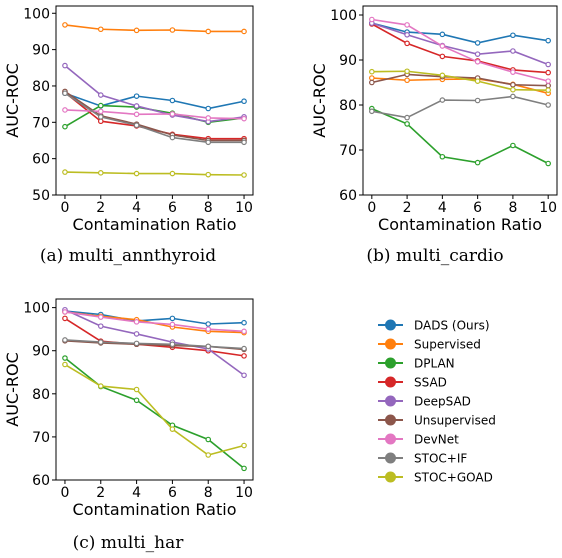  I want to click on y-tick-label: 100, so click(36, 309).